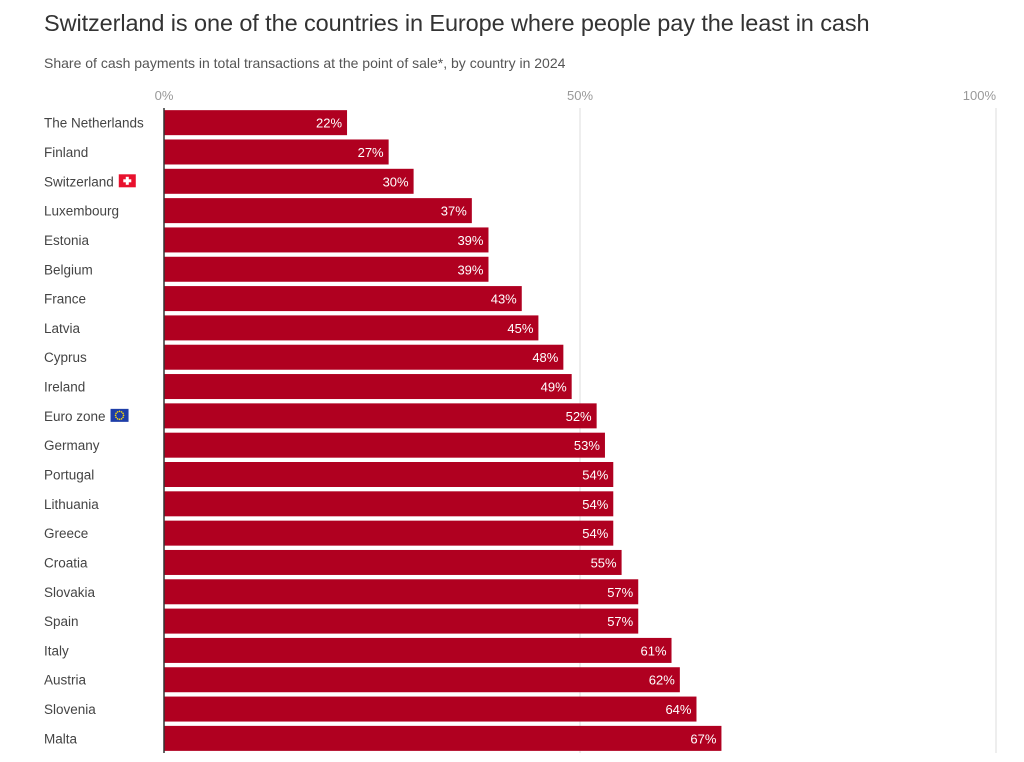 This screenshot has height=762, width=1024. Describe the element at coordinates (351, 328) in the screenshot. I see `bar-latvia` at that location.